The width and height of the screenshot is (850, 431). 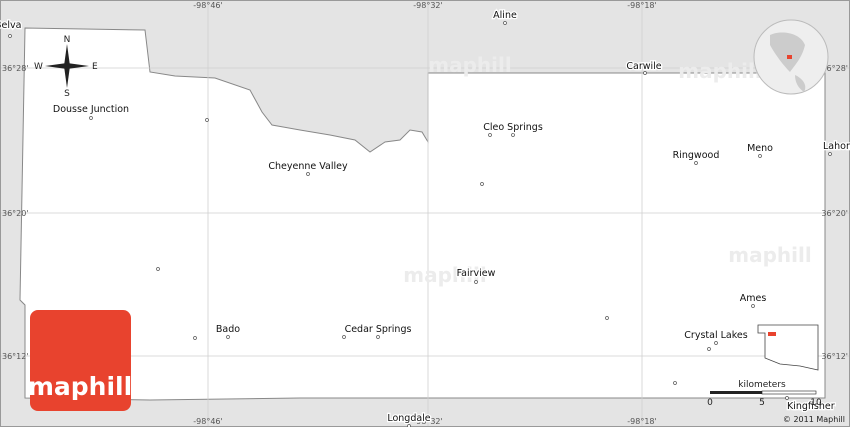 I want to click on place-label: Fairview, so click(x=476, y=273).